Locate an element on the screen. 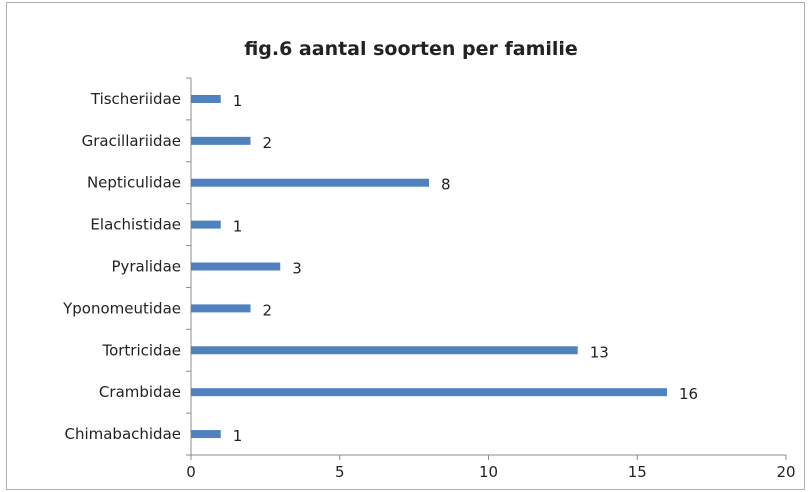 This screenshot has width=811, height=492. x-tick-label: 0 is located at coordinates (191, 472).